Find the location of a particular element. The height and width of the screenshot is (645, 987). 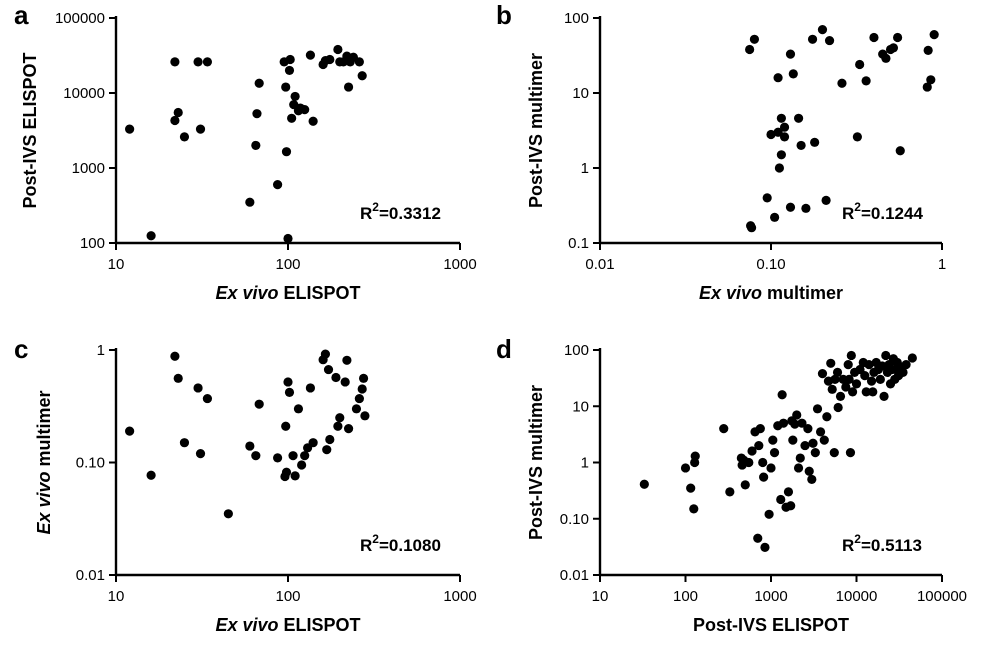

y-tick-label: 1000 is located at coordinates (88, 168).